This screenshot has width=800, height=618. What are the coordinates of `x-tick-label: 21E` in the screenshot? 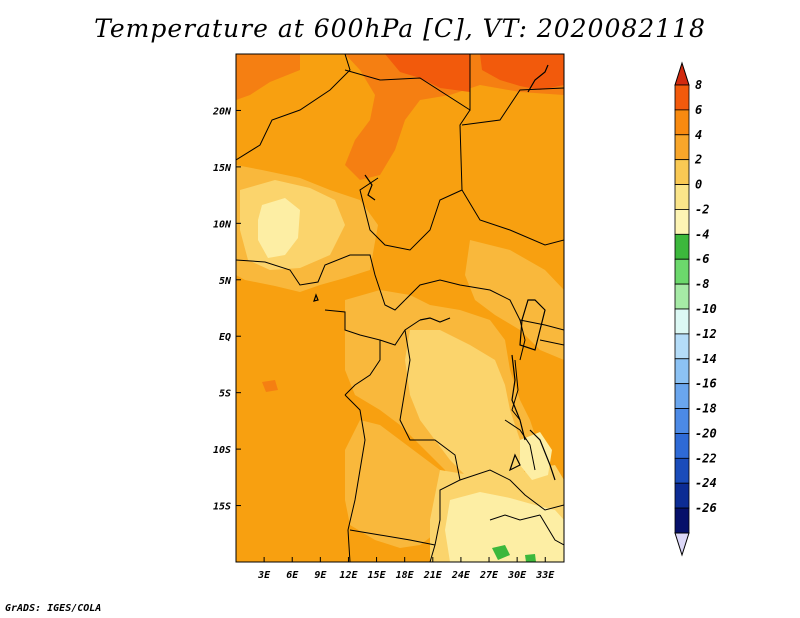 It's located at (433, 575).